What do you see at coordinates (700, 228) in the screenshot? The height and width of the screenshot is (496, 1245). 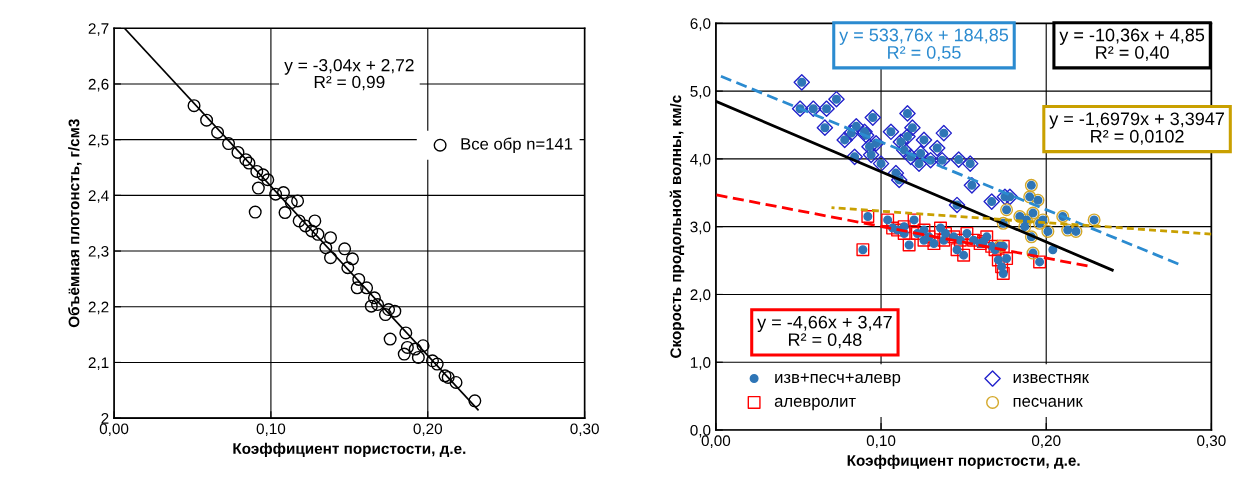 I see `y-tick-label: 3,0` at bounding box center [700, 228].